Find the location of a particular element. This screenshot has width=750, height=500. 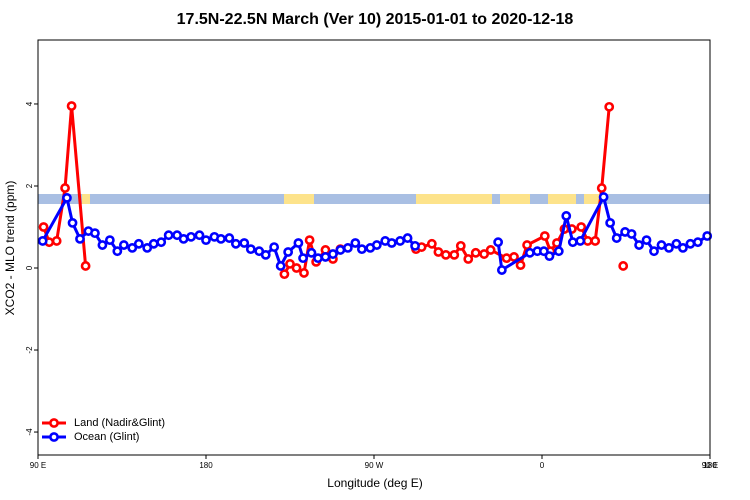

x-tick-label: 0 is located at coordinates (542, 465).